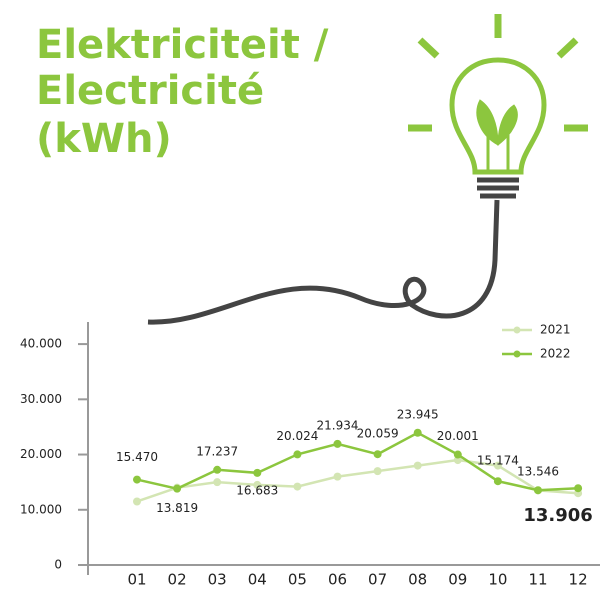  What do you see at coordinates (457, 580) in the screenshot?
I see `x-tick-label: 09` at bounding box center [457, 580].